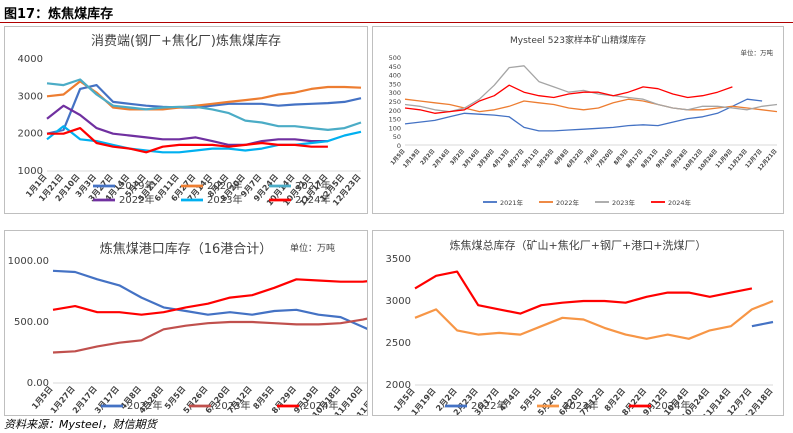  I want to click on source-note: 资料来源：Mysteel，财信期货, so click(80, 424).